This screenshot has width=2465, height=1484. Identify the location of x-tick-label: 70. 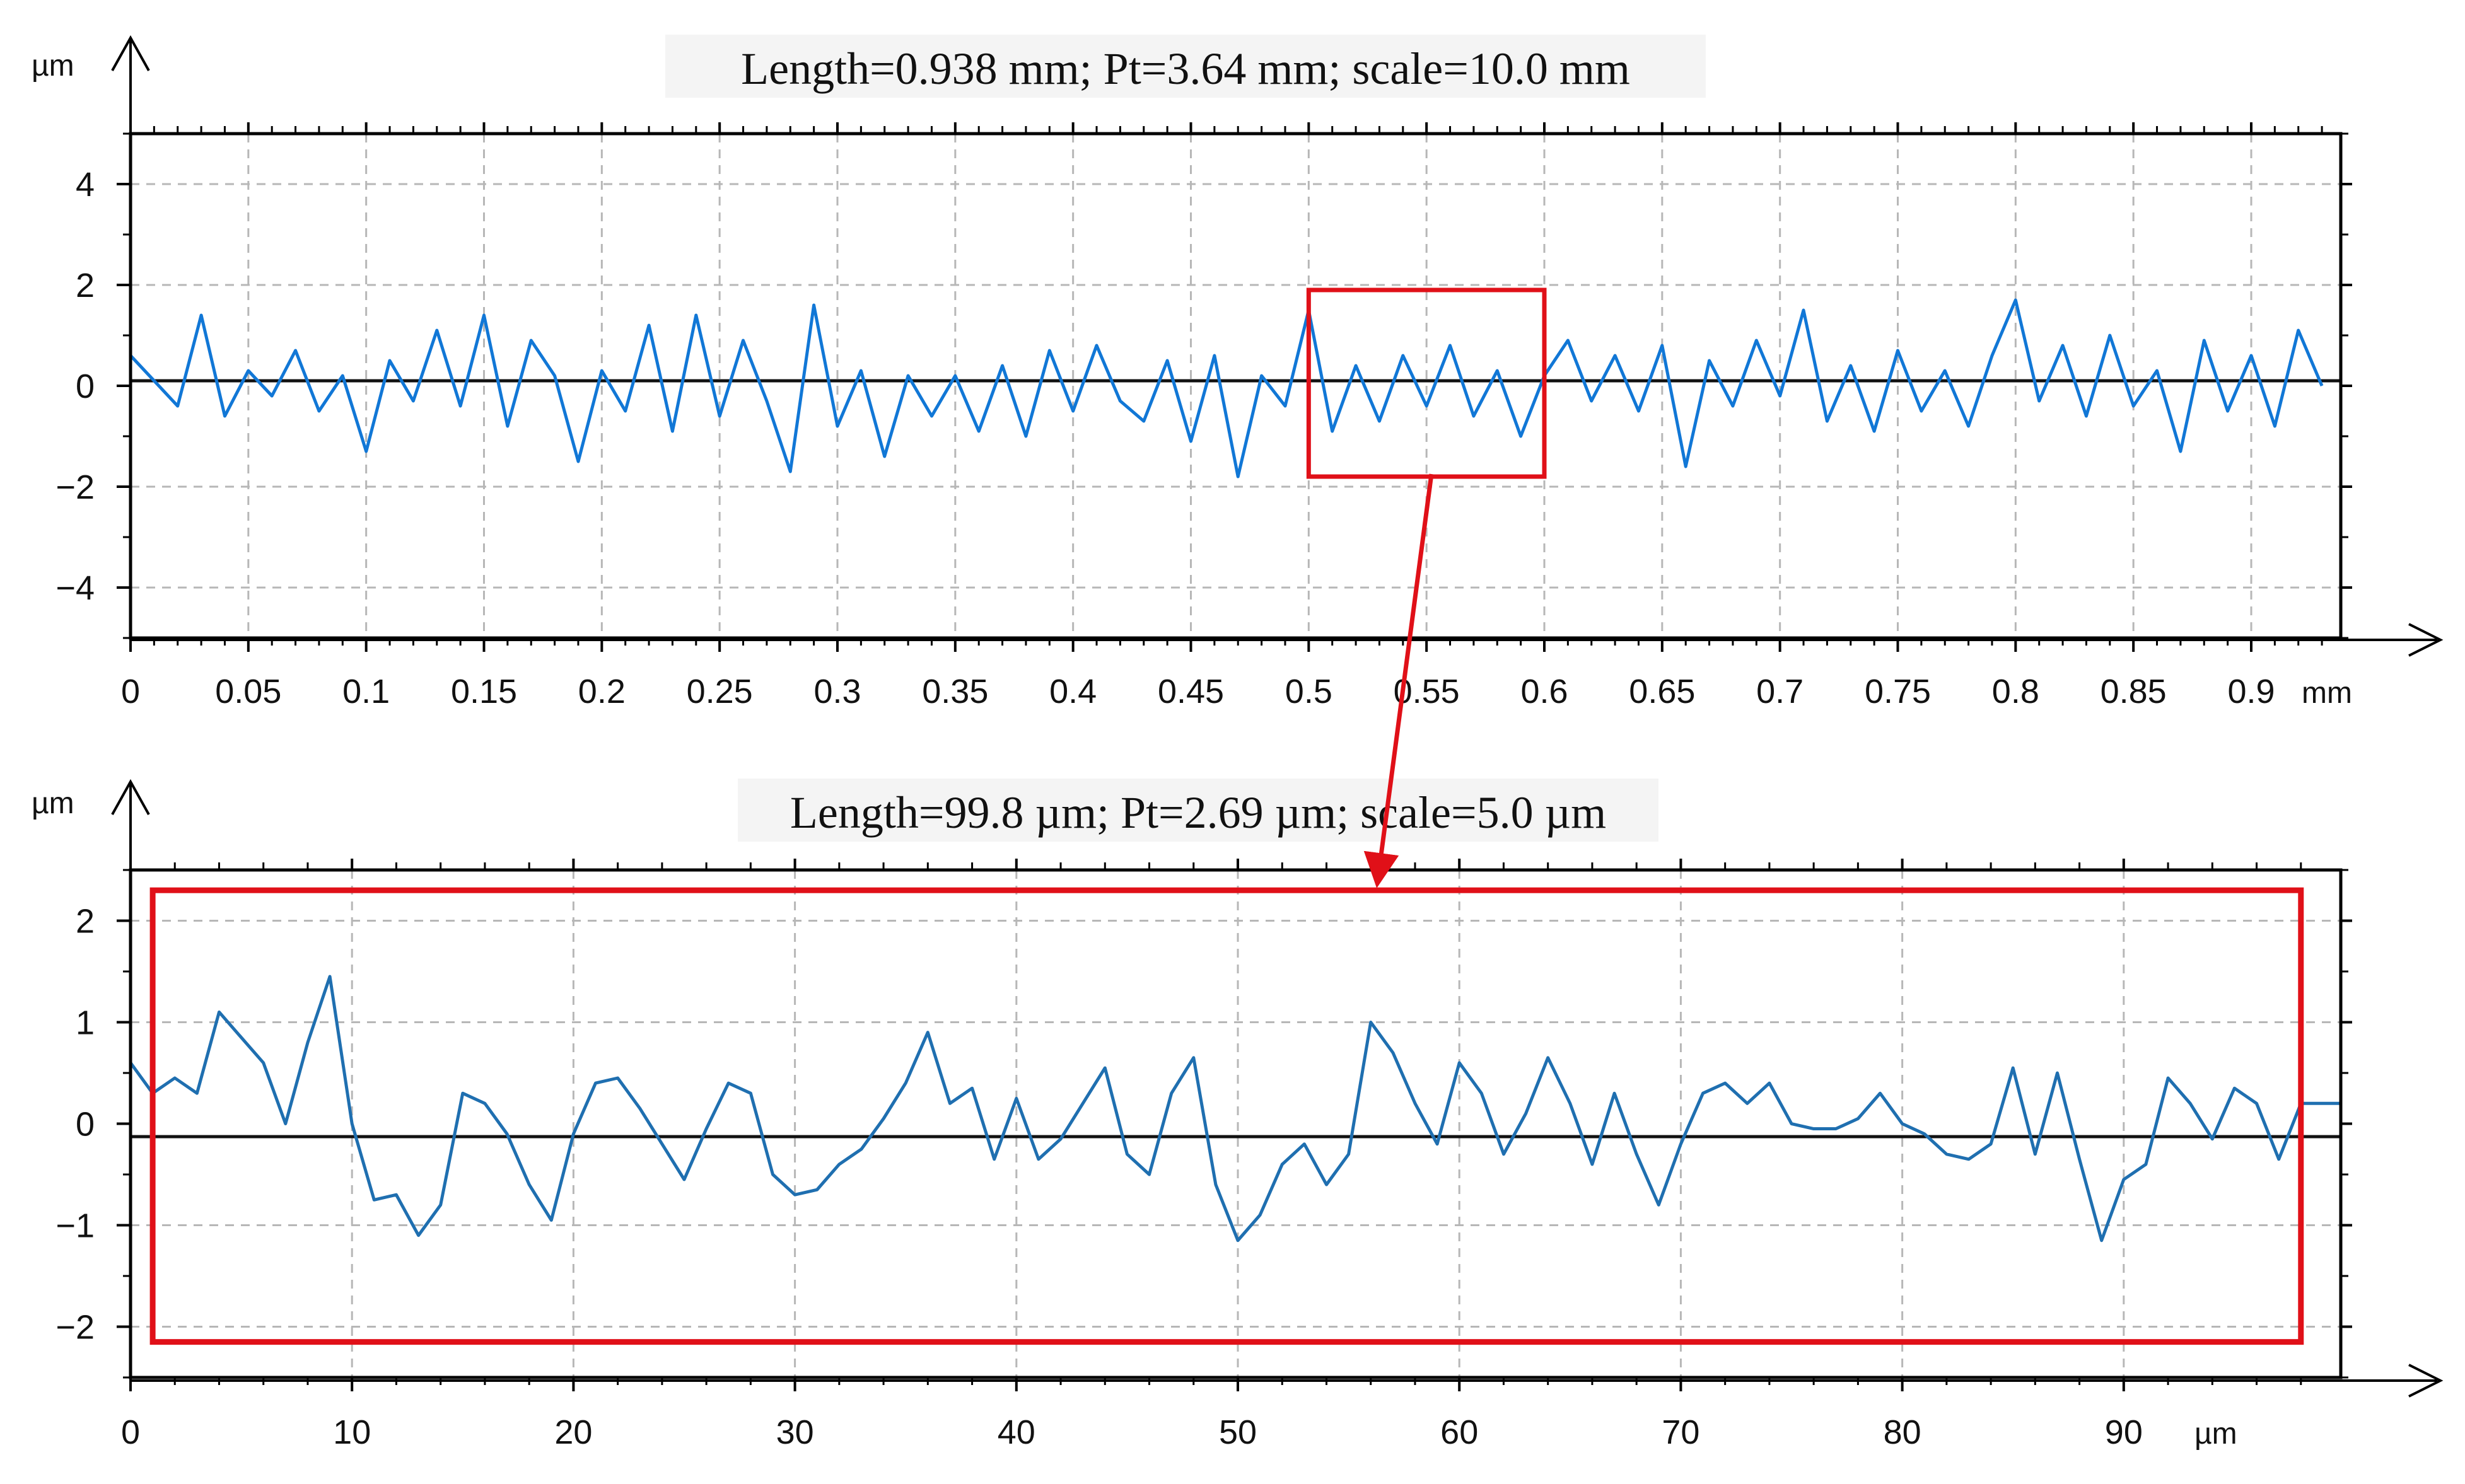
(1680, 1432).